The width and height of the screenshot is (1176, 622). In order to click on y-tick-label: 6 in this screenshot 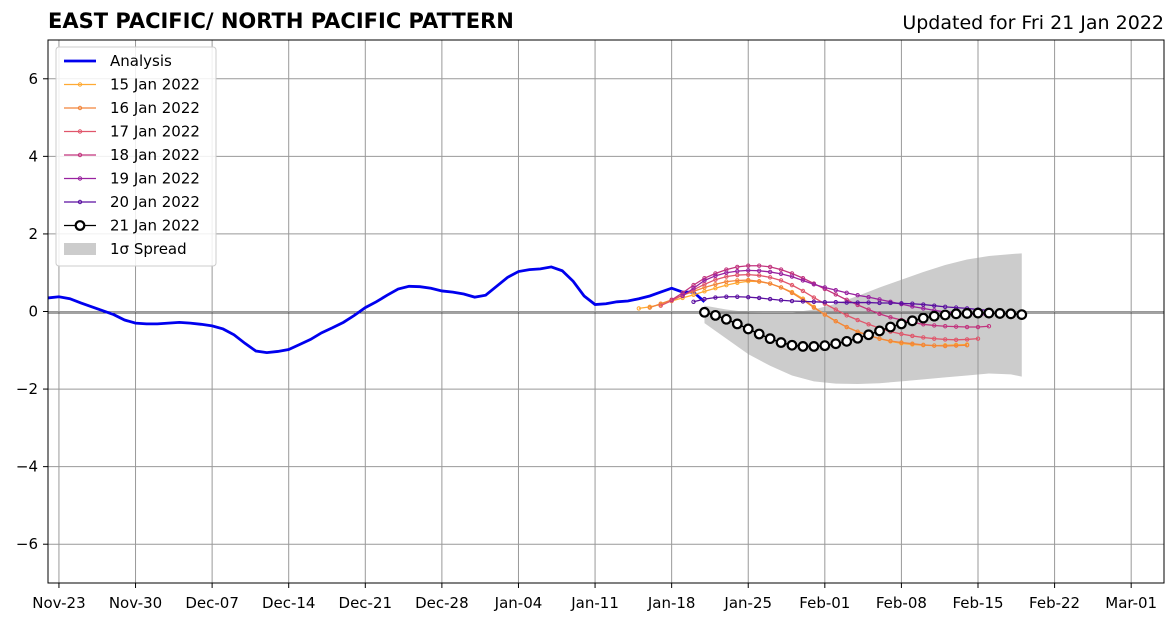, I will do `click(33, 79)`.